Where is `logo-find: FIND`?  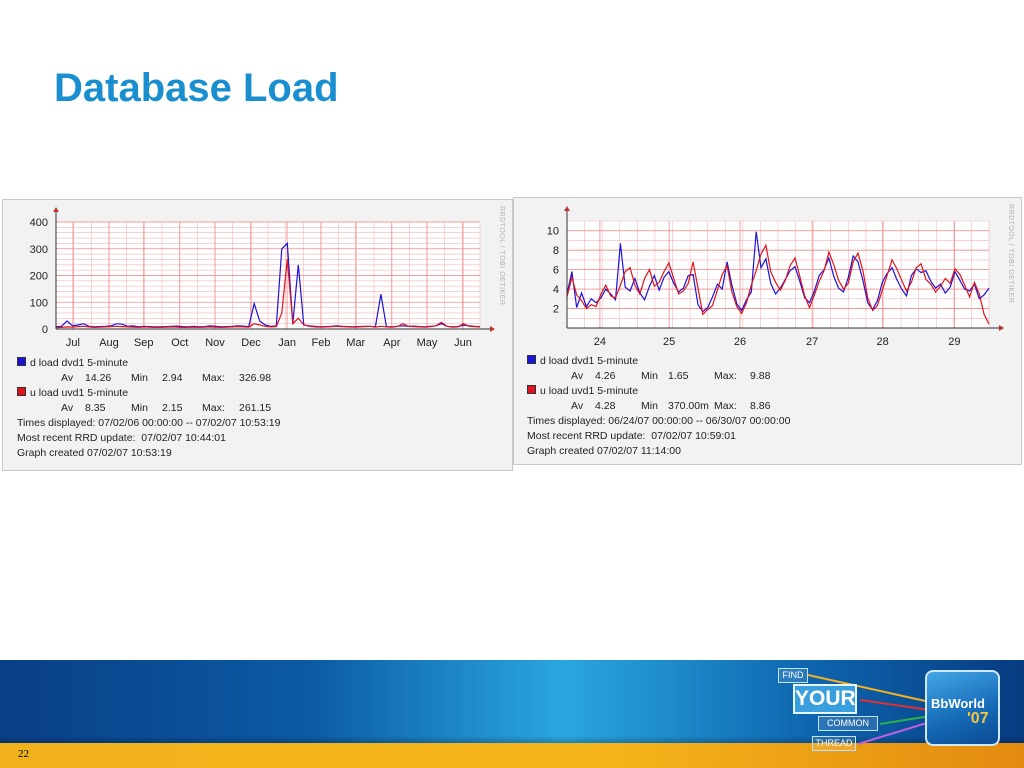 logo-find: FIND is located at coordinates (793, 675).